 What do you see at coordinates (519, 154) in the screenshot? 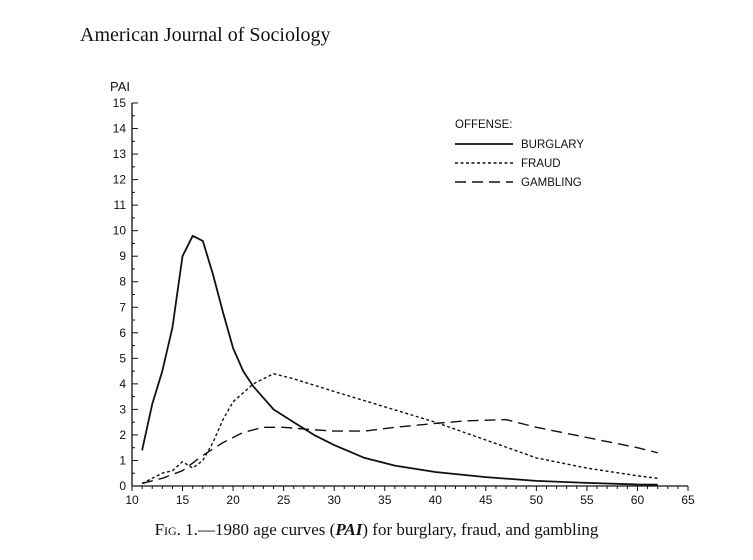
I see `chart-legend: OFFENSE: BURGLARY FRAUD GAMBLING` at bounding box center [519, 154].